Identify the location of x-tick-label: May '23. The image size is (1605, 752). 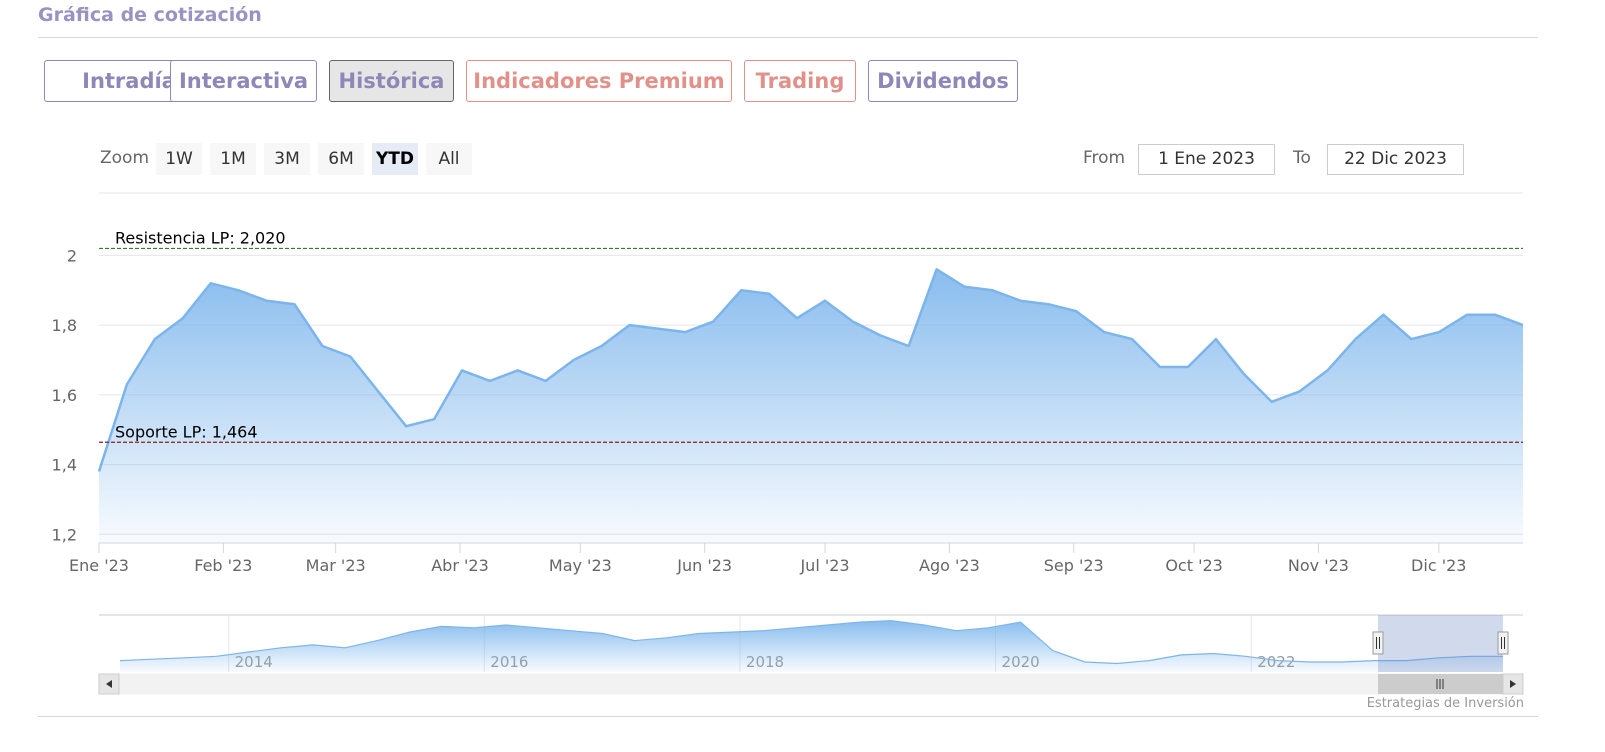
(580, 565).